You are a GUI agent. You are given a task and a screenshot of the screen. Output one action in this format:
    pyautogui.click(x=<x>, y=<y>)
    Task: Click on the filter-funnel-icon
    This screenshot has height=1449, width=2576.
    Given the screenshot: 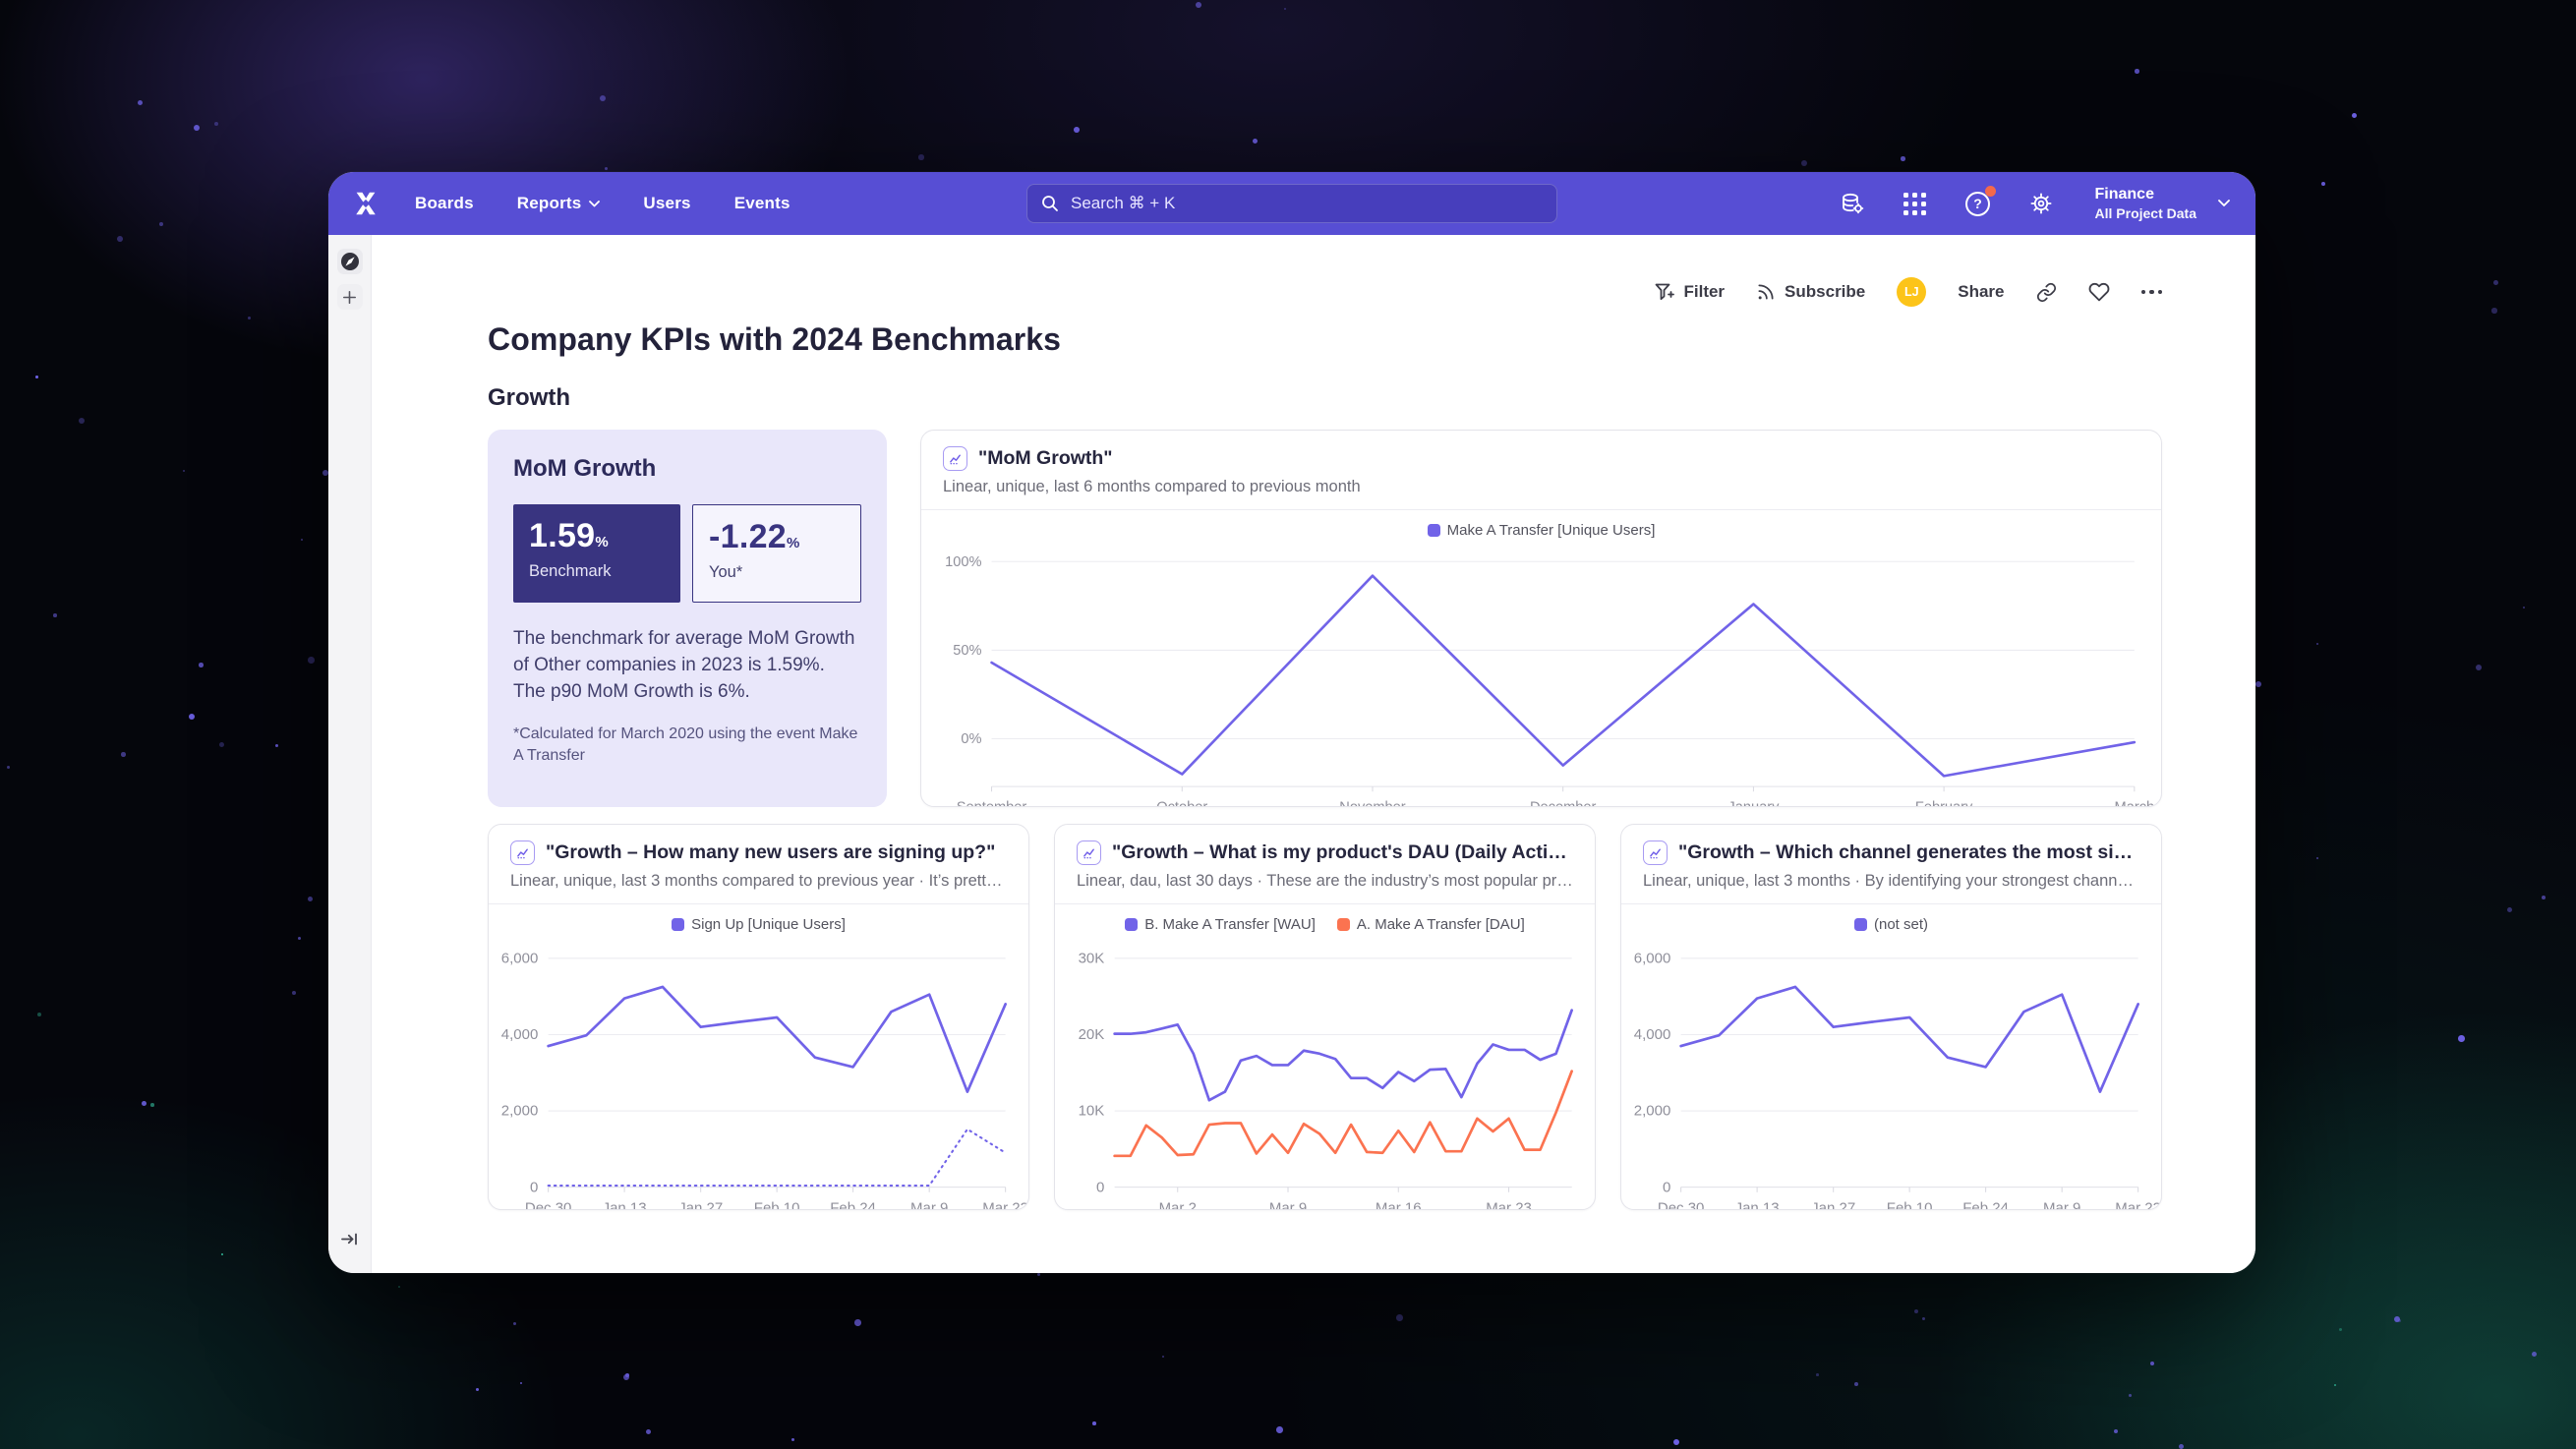 What is the action you would take?
    pyautogui.click(x=1665, y=292)
    